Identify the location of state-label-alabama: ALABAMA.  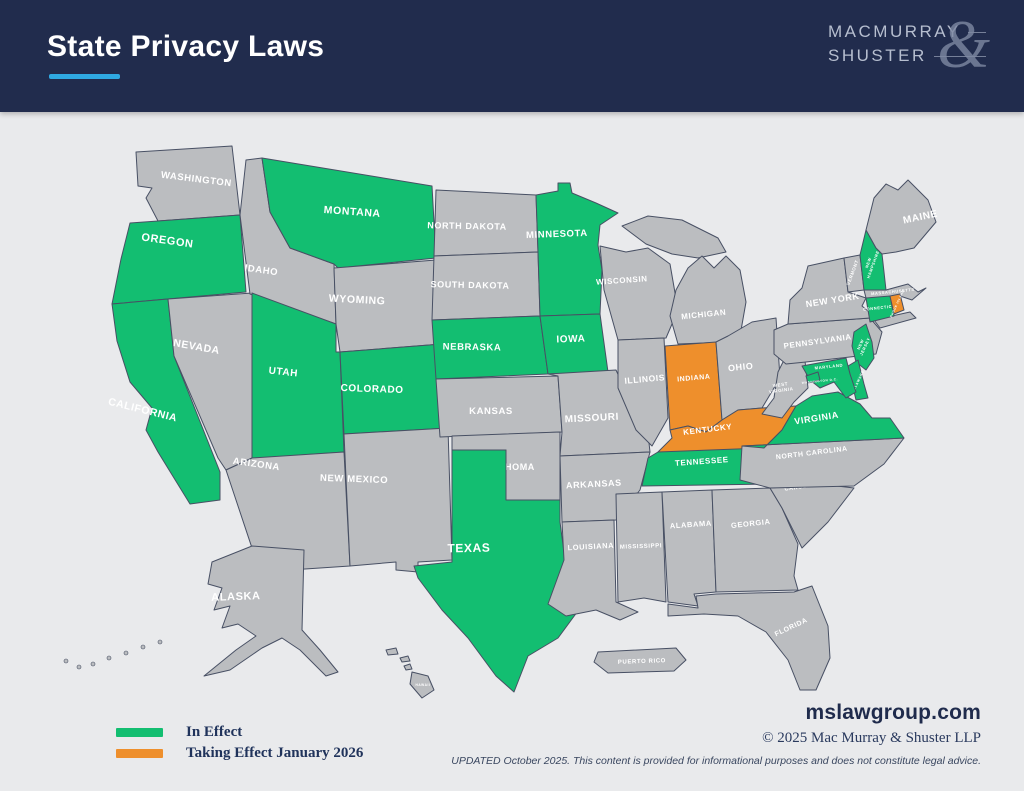
(691, 525).